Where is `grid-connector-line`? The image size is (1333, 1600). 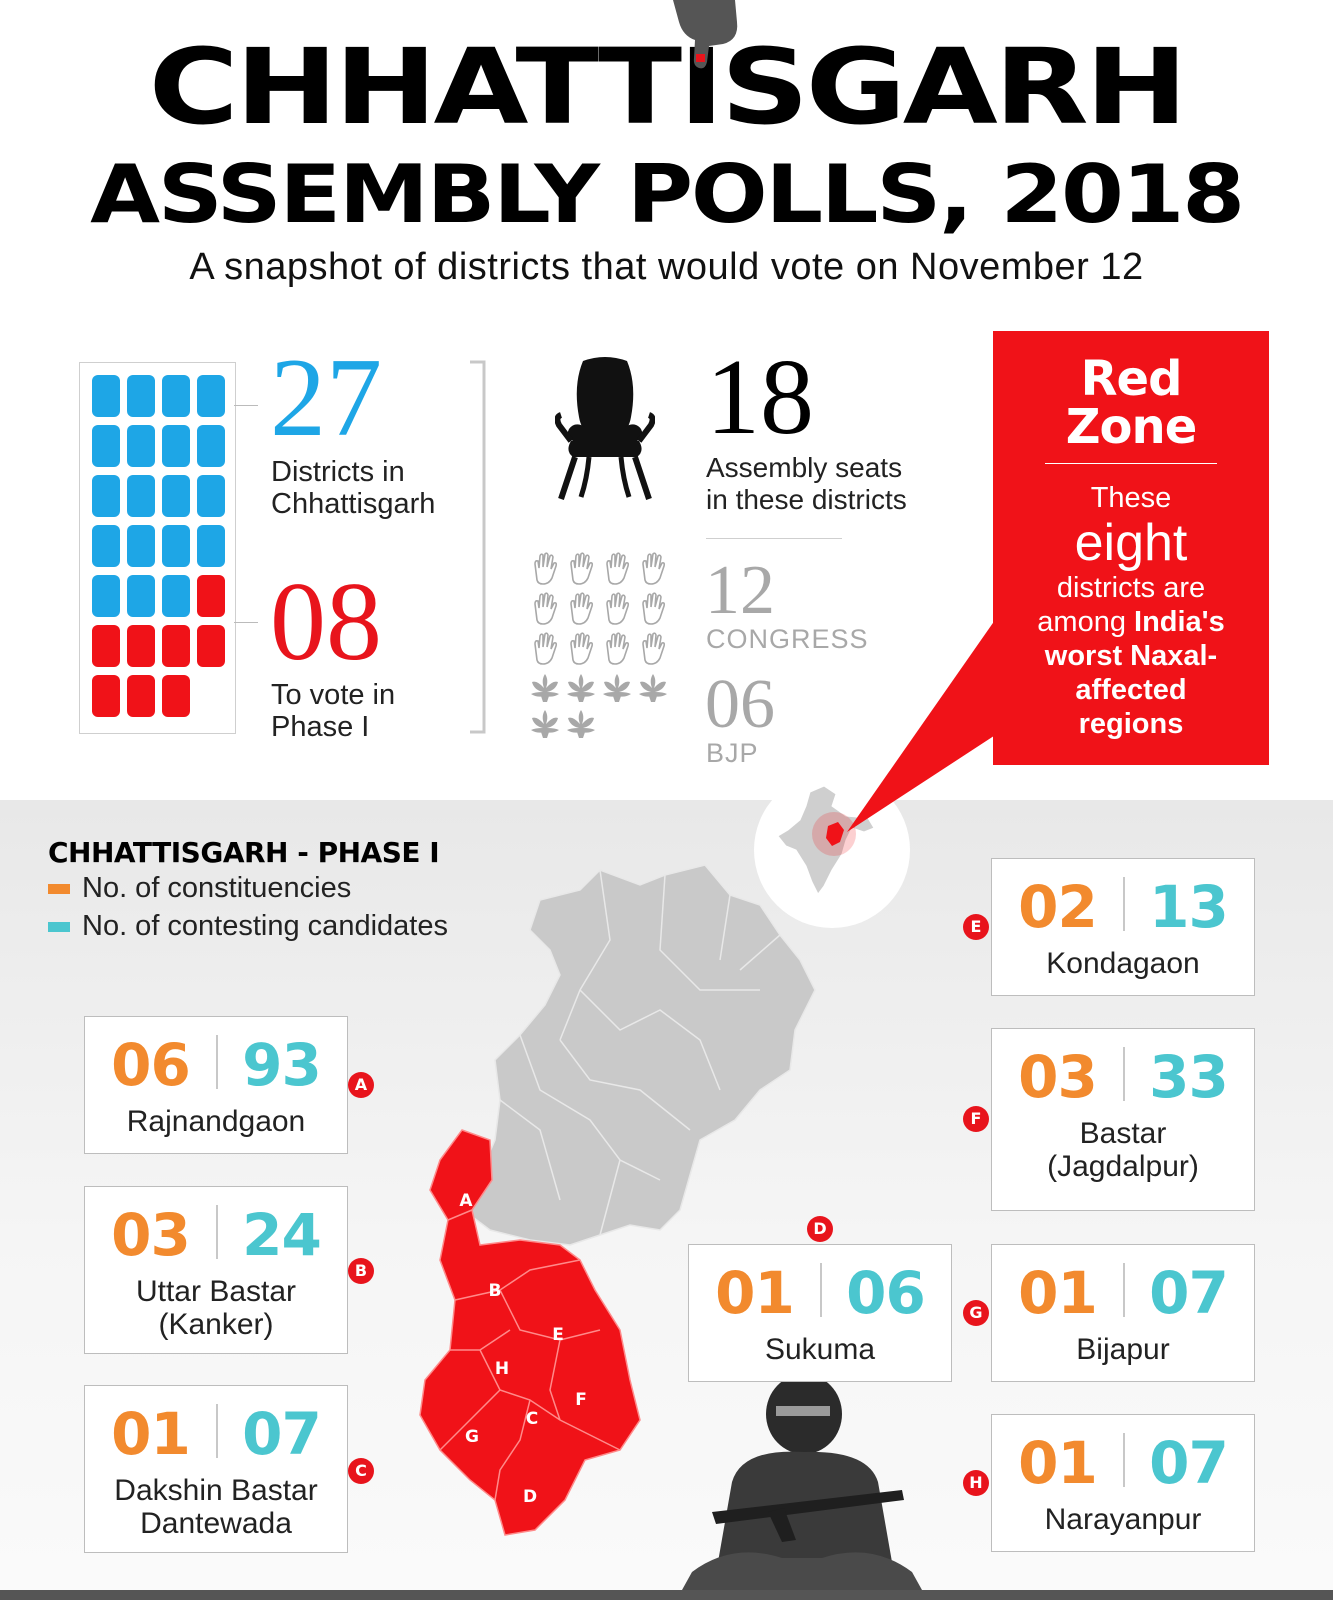
grid-connector-line is located at coordinates (246, 405).